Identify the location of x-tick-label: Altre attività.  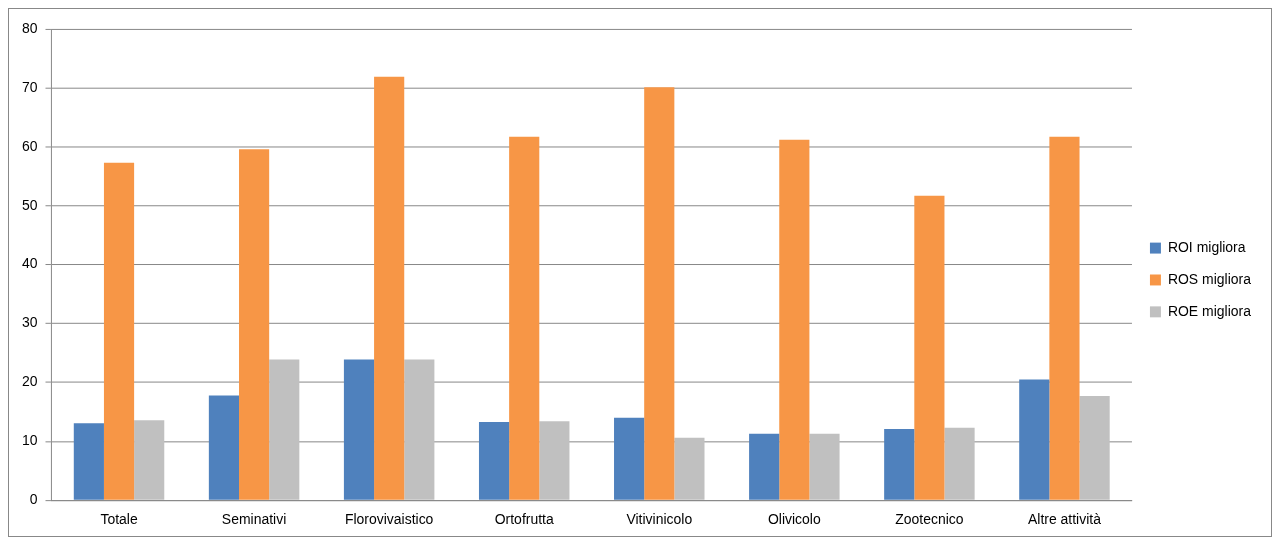
(1064, 518).